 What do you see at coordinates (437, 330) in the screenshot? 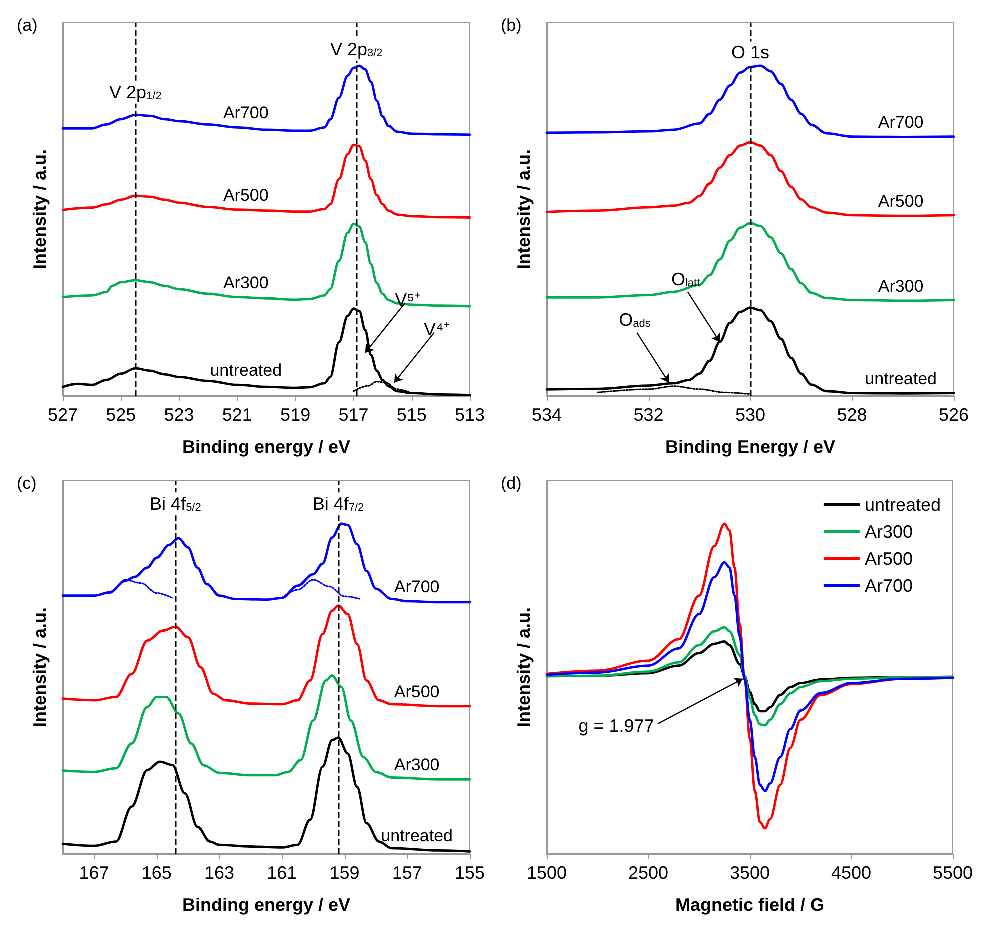
I see `annotation: V⁴⁺` at bounding box center [437, 330].